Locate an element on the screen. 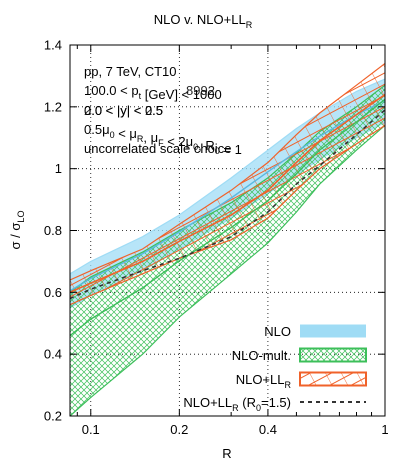 The width and height of the screenshot is (407, 465). x-axis-title: R is located at coordinates (226, 453).